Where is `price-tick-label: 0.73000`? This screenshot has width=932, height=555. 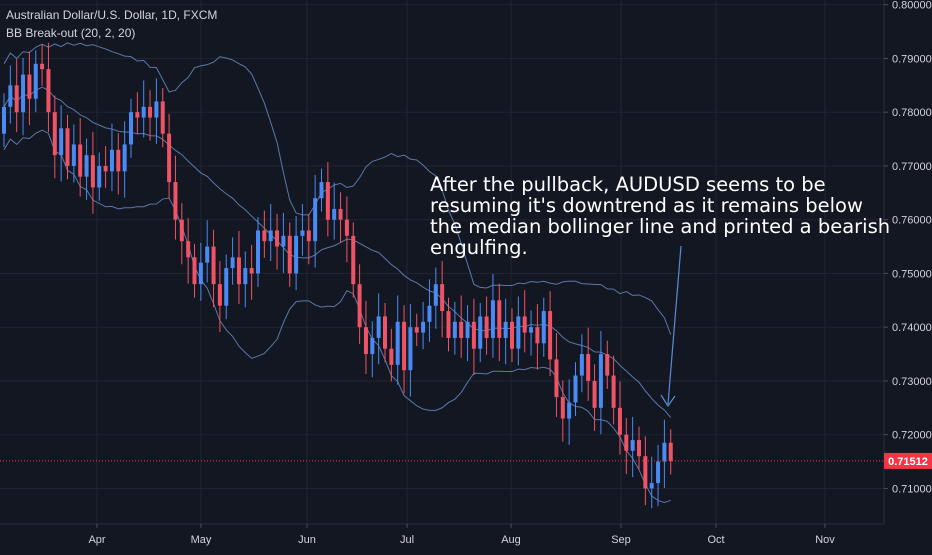
price-tick-label: 0.73000 is located at coordinates (912, 382).